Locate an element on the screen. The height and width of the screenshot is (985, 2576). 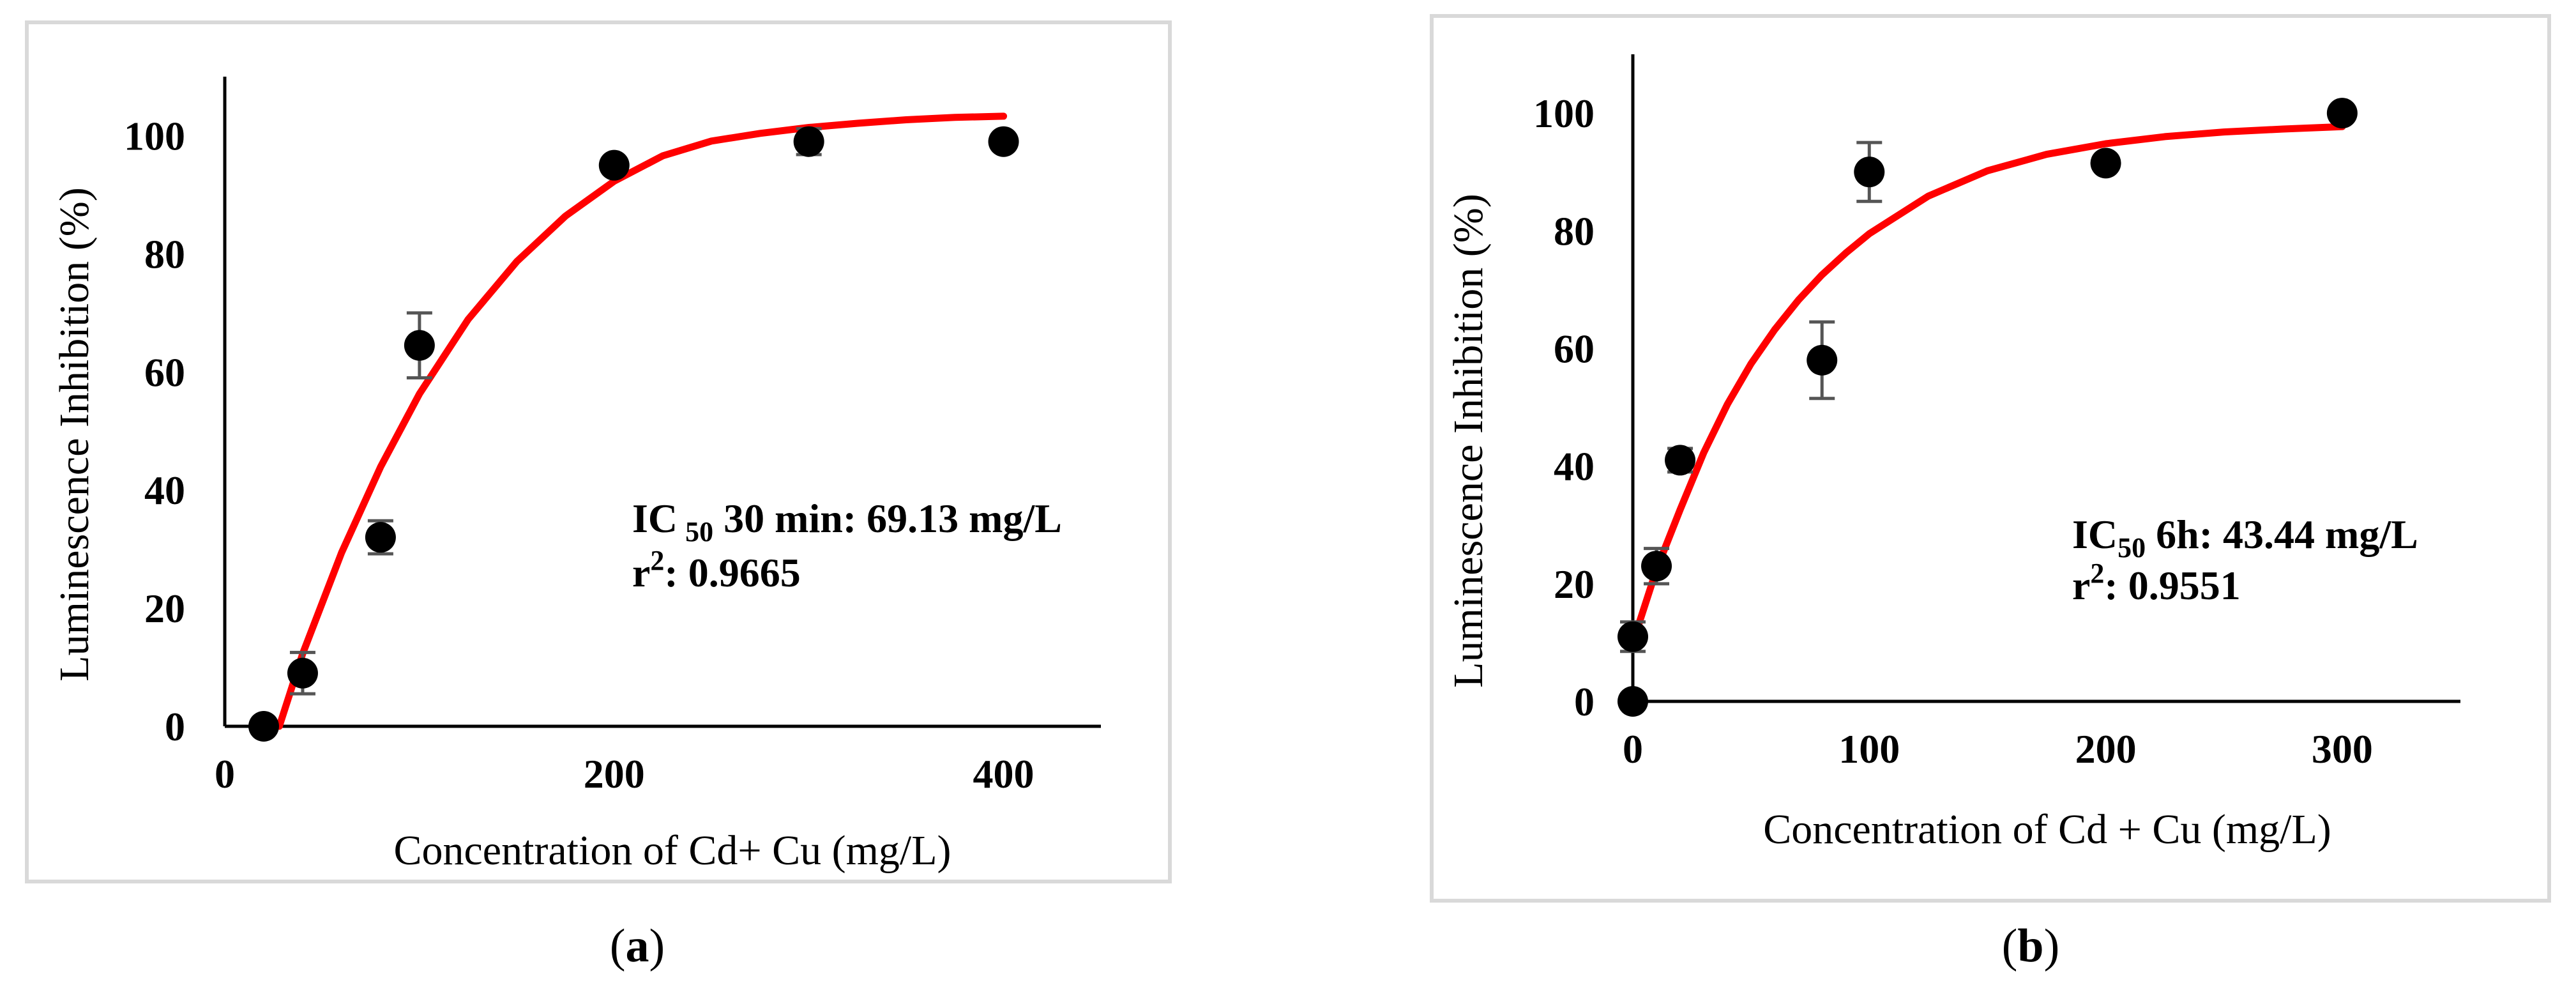
panel-a-r2-prefix: r is located at coordinates (641, 572).